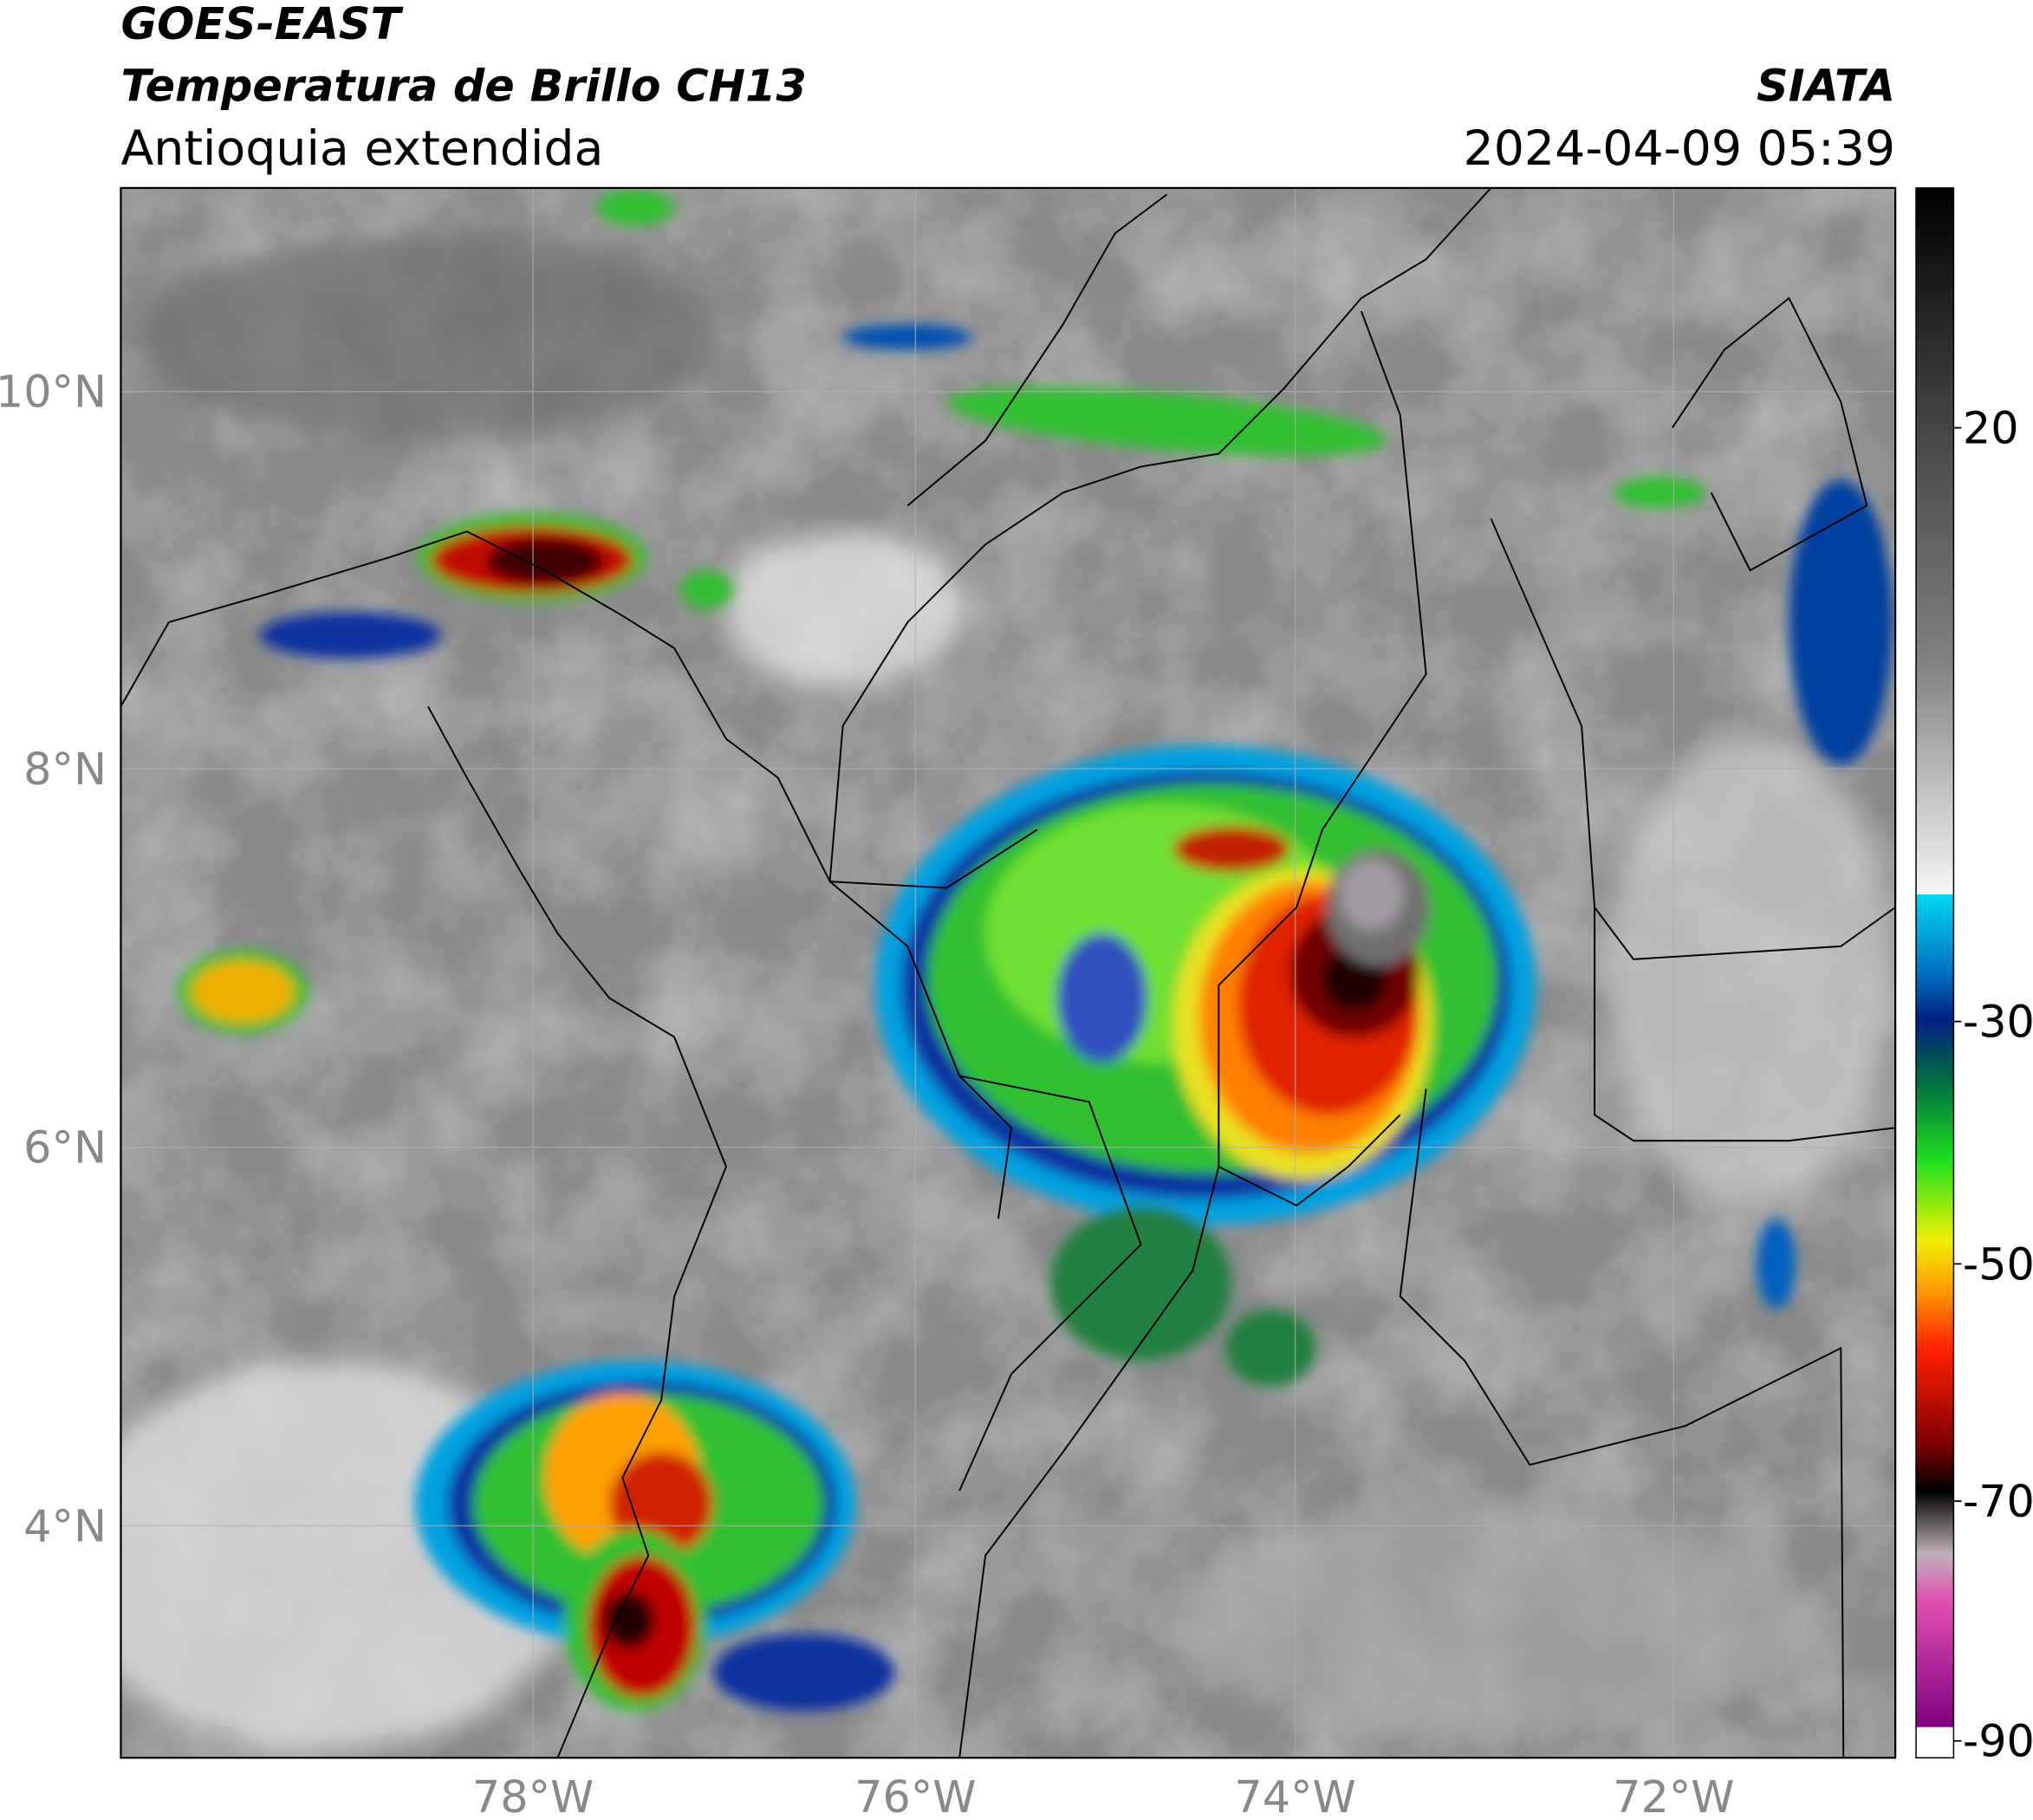 The height and width of the screenshot is (1820, 2033). Describe the element at coordinates (1957, 1084) in the screenshot. I see `colorbar-ticks` at that location.